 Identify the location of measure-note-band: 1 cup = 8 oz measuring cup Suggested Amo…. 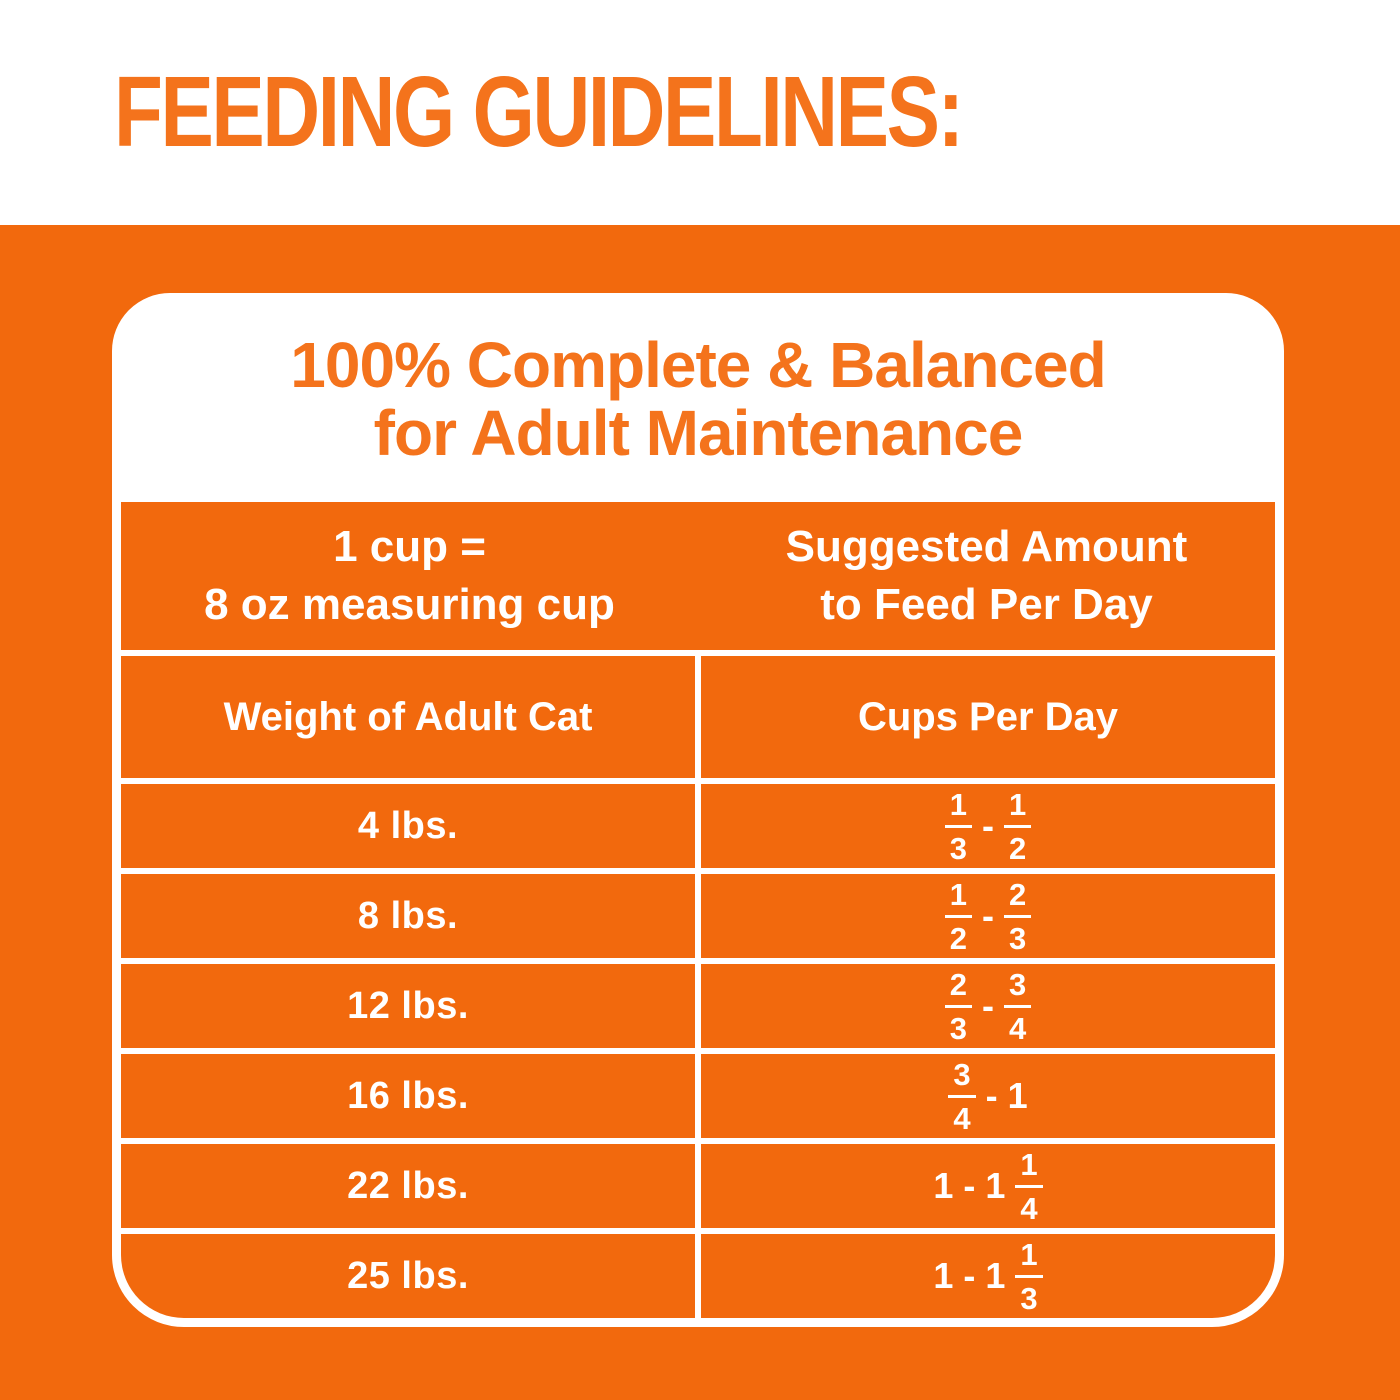
(698, 576).